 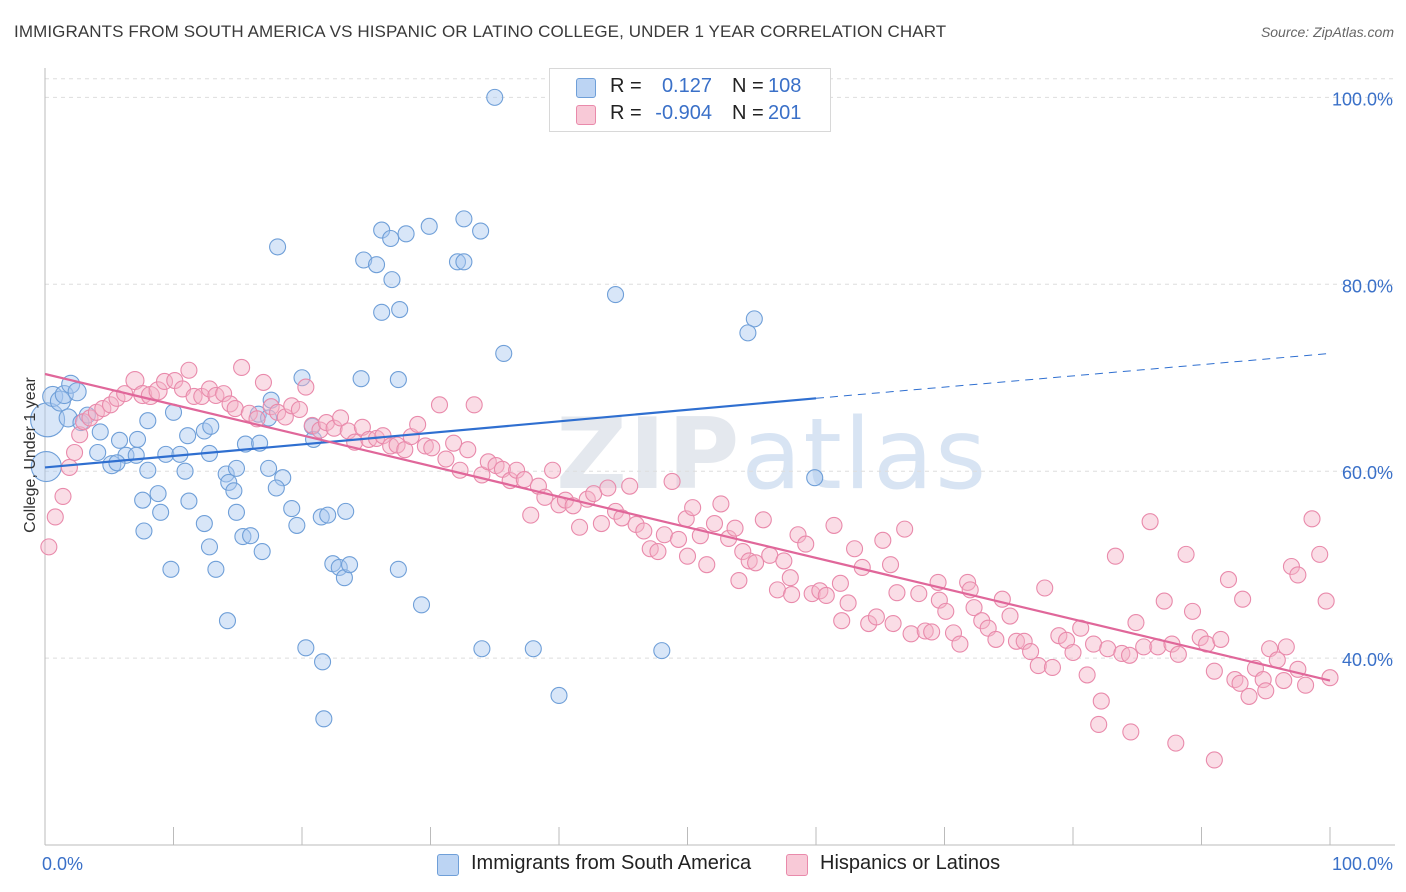 I want to click on y-tick-label: 80.0%, so click(x=1367, y=286).